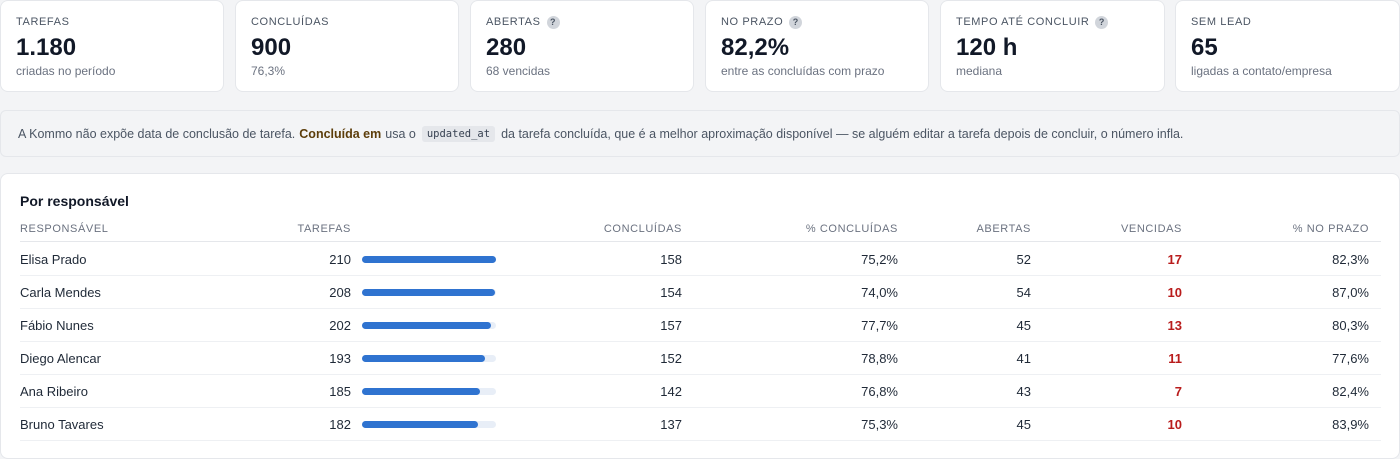 The height and width of the screenshot is (459, 1400). I want to click on kpi-label-text: TAREFAS, so click(43, 22).